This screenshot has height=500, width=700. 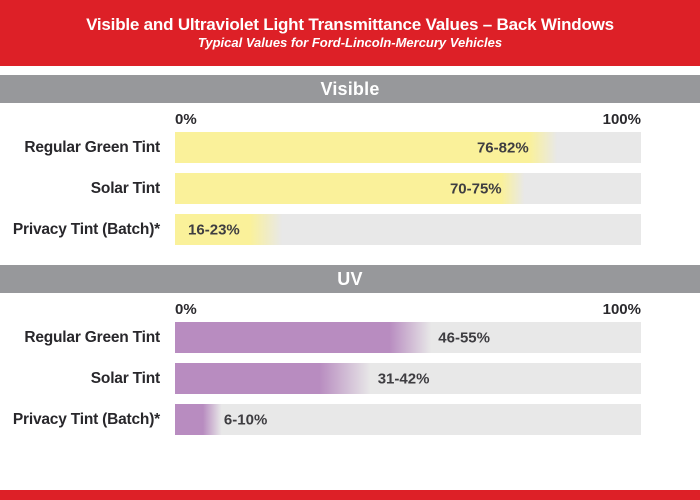 I want to click on bar-track: 16-23%, so click(x=408, y=229).